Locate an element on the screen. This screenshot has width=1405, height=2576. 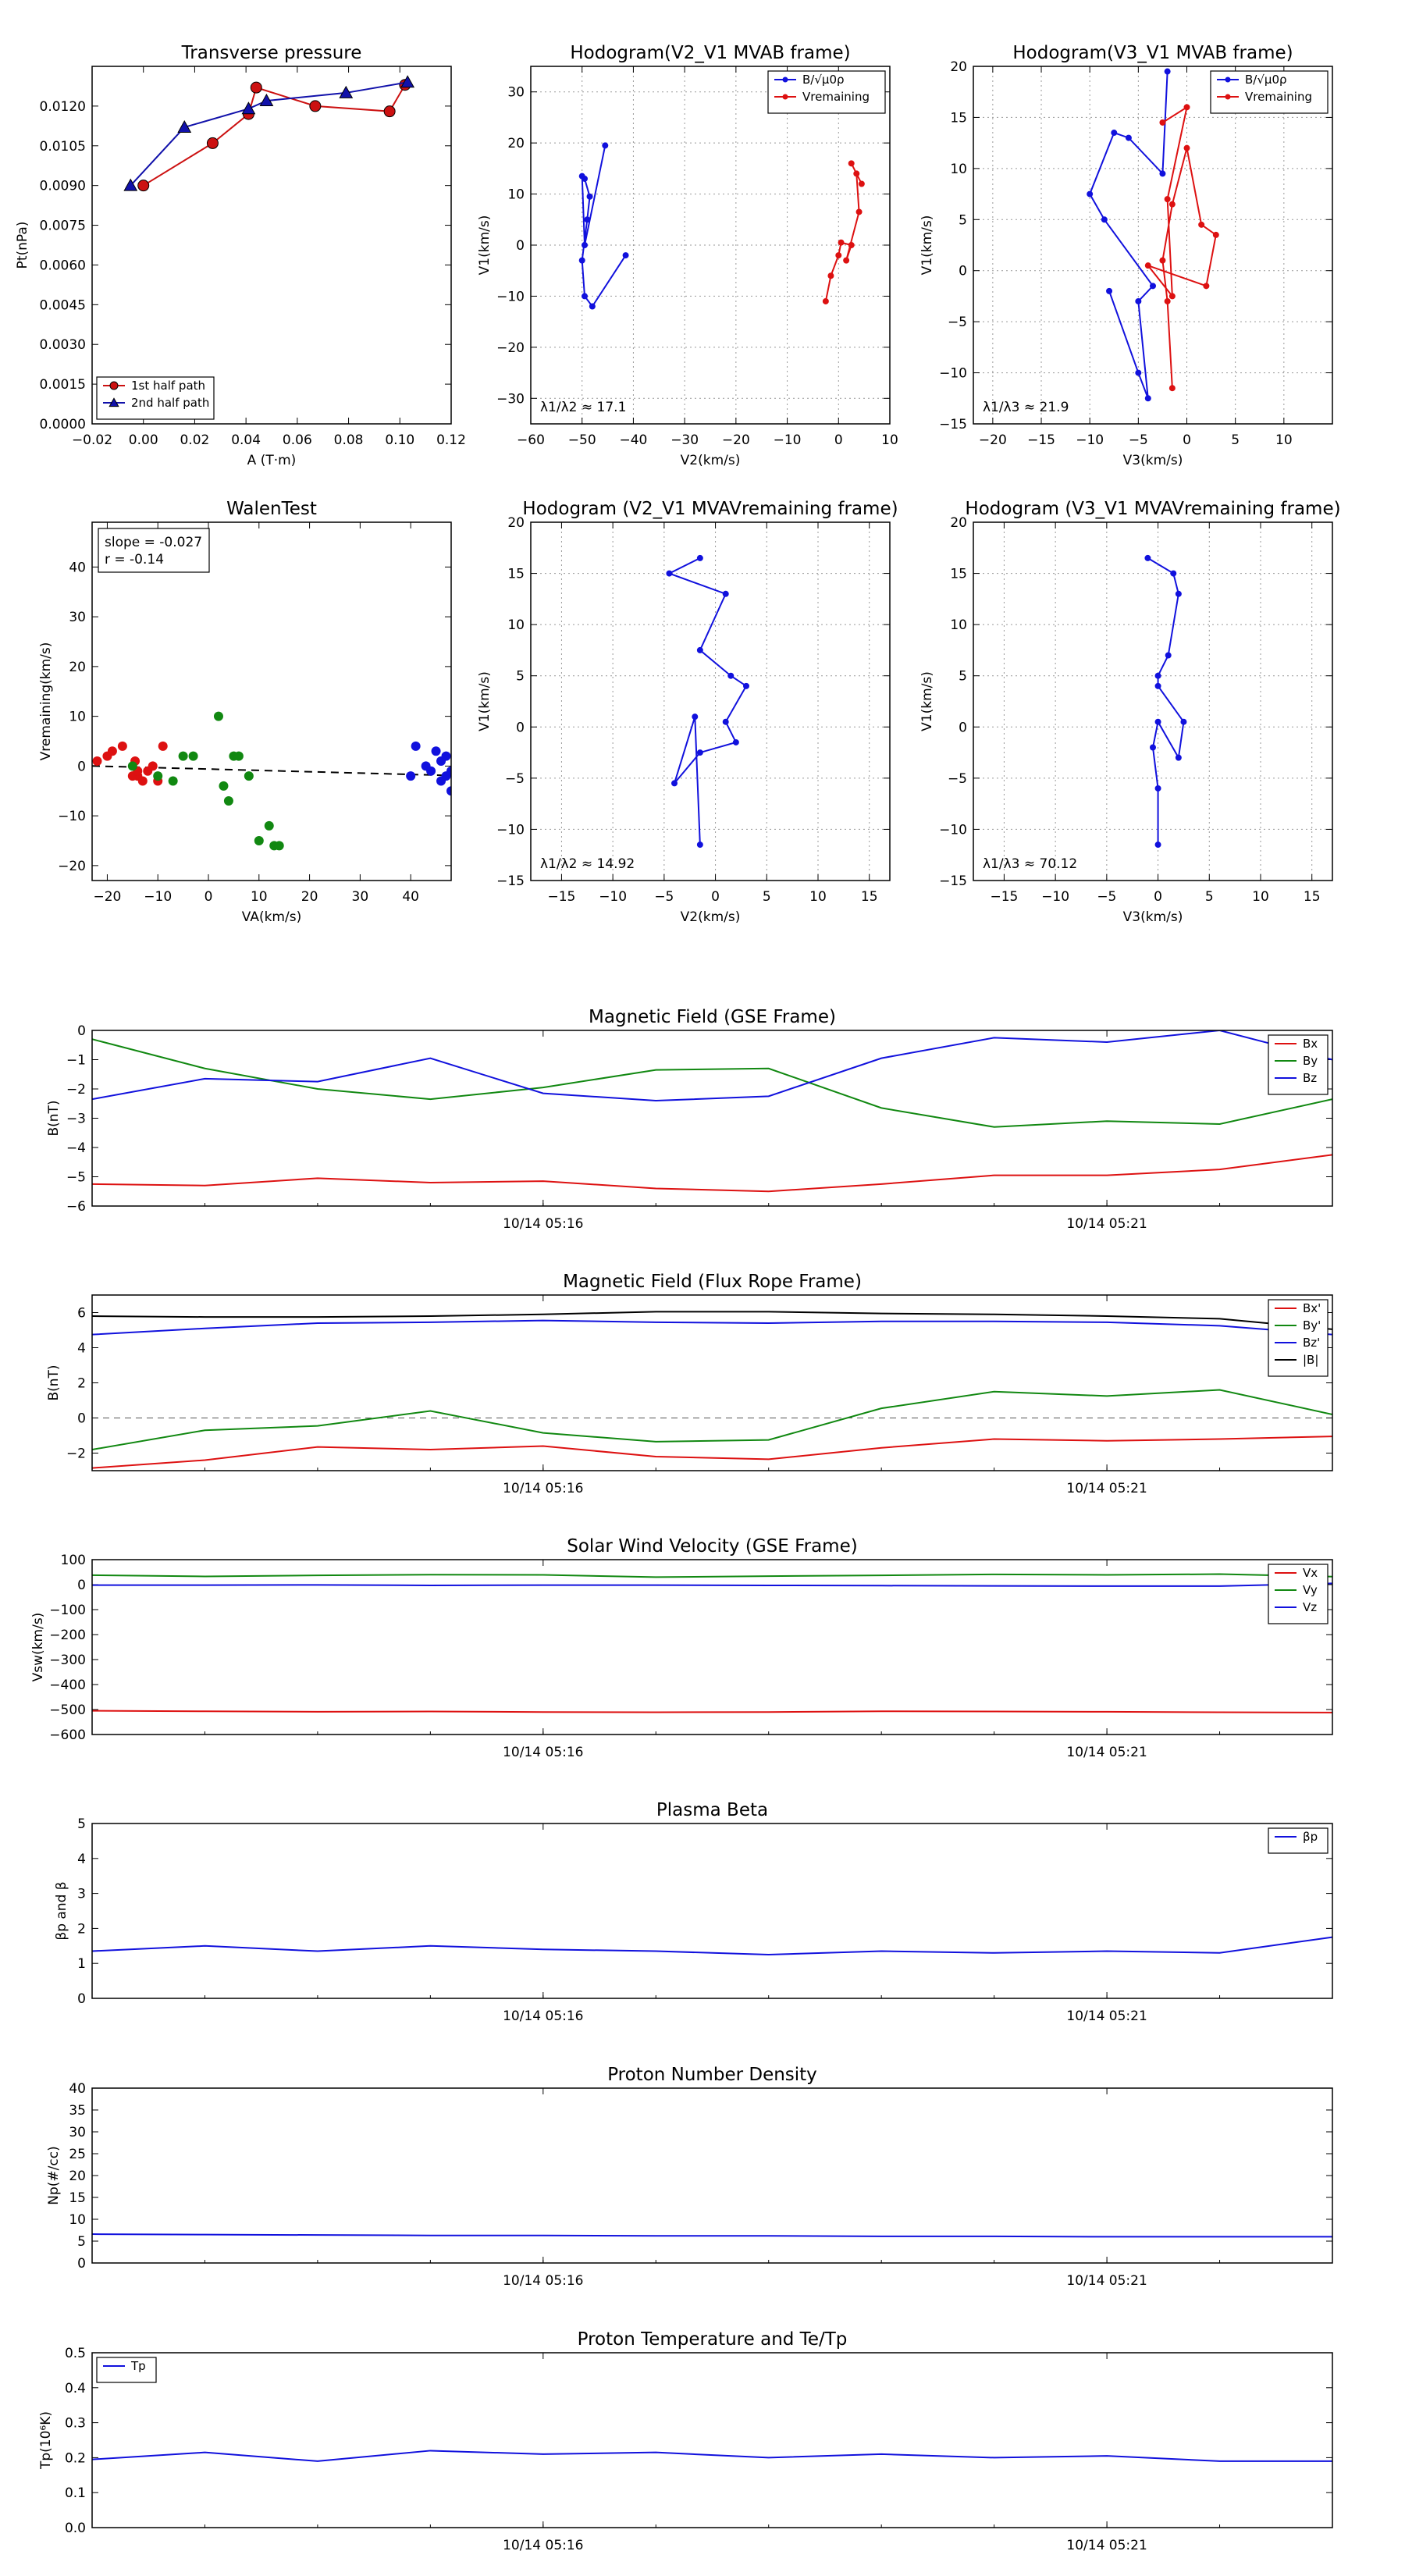
y-tick-label: 0.0090 is located at coordinates (63, 186).